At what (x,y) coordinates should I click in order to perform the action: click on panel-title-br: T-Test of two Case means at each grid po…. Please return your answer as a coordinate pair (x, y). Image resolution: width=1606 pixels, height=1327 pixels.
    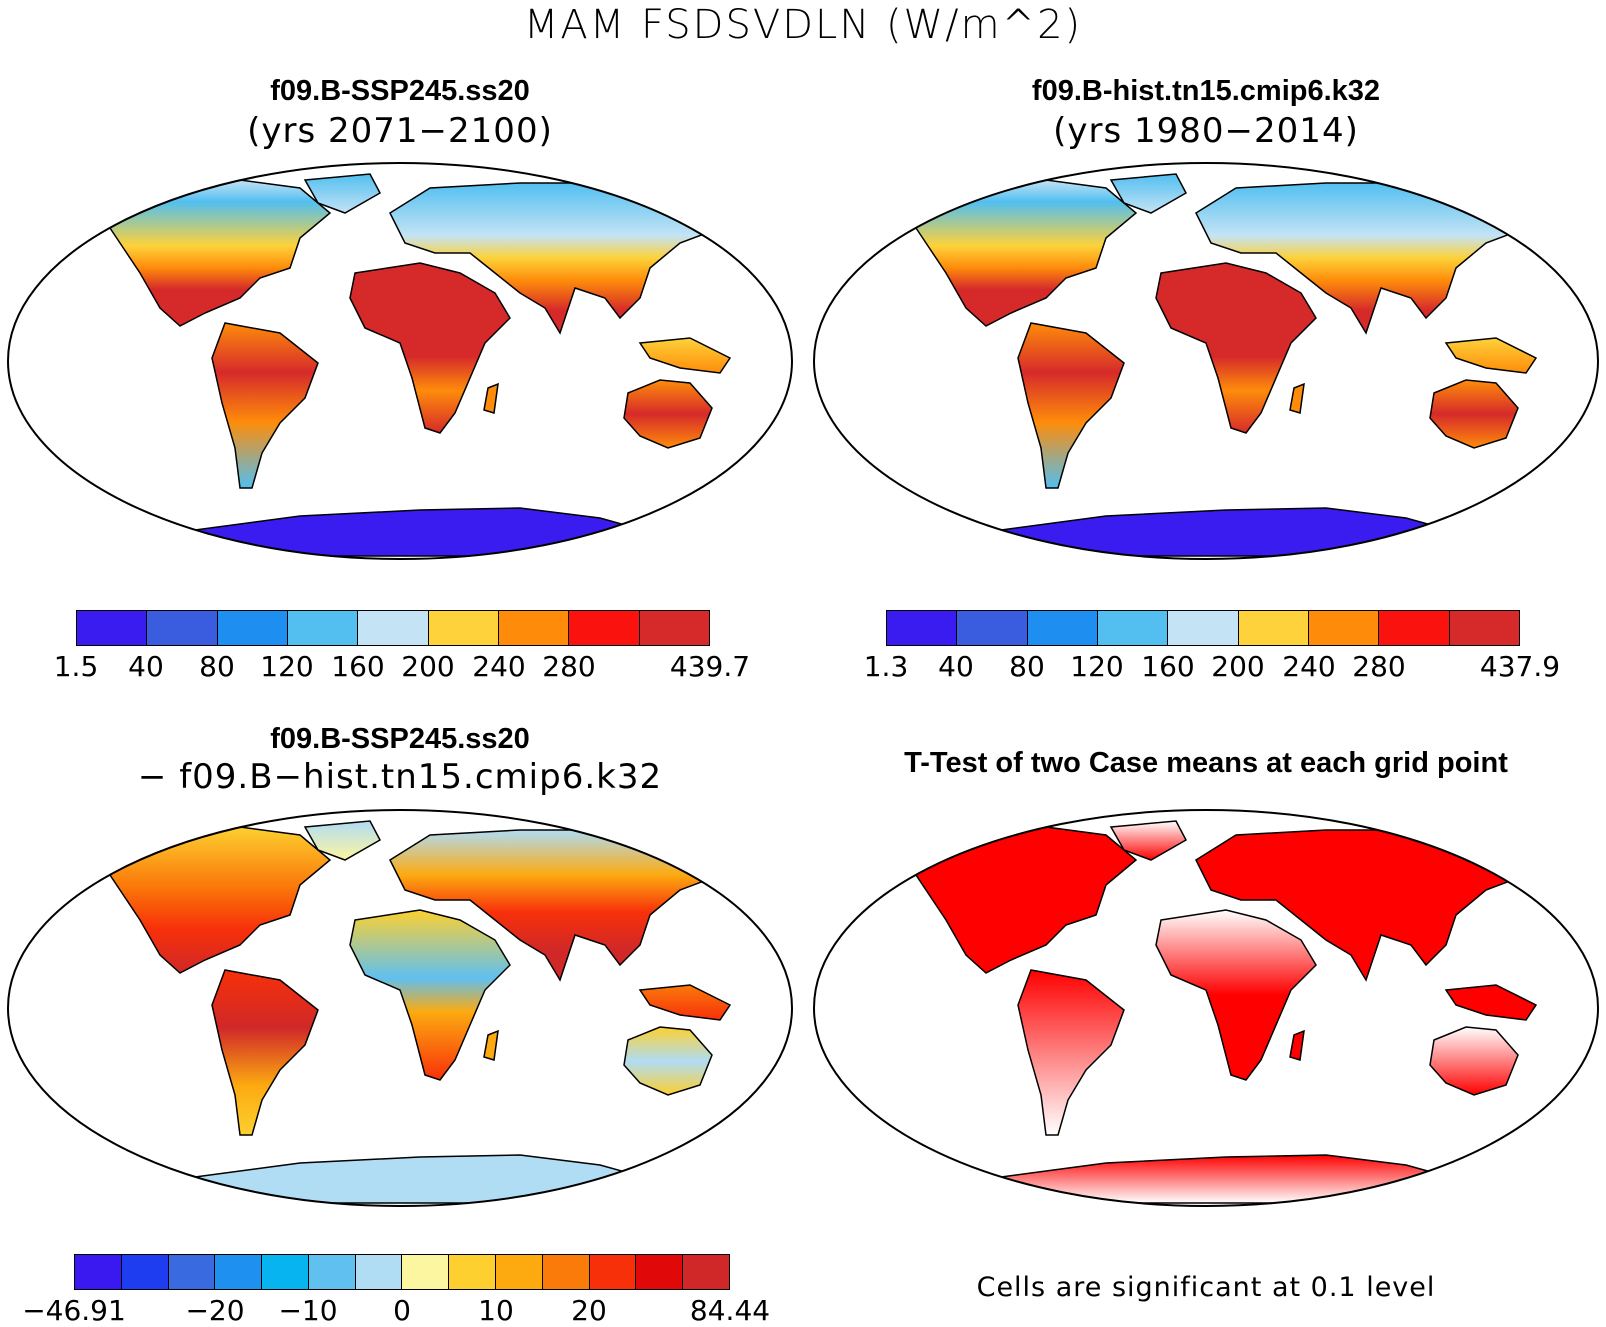
    Looking at the image, I should click on (1206, 763).